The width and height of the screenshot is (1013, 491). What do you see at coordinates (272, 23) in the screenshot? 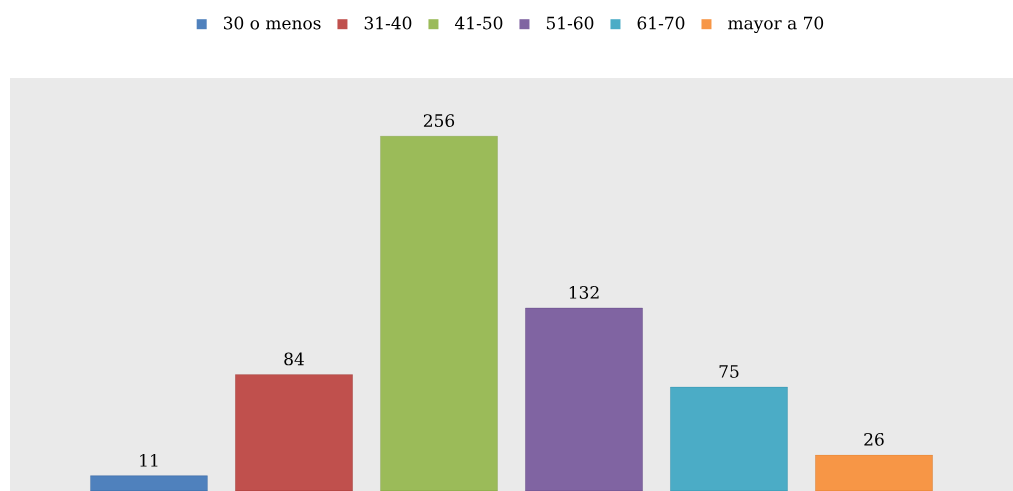
I see `legend-label: 30 o menos` at bounding box center [272, 23].